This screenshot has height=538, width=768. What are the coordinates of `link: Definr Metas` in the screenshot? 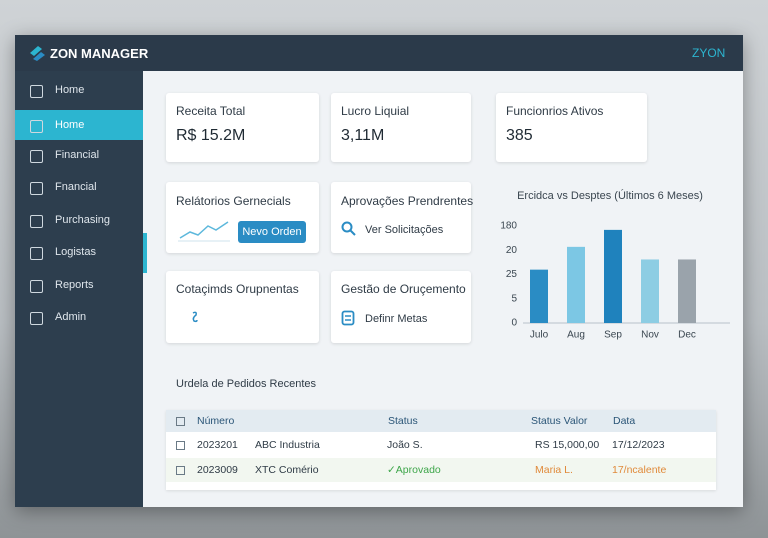 It's located at (396, 319).